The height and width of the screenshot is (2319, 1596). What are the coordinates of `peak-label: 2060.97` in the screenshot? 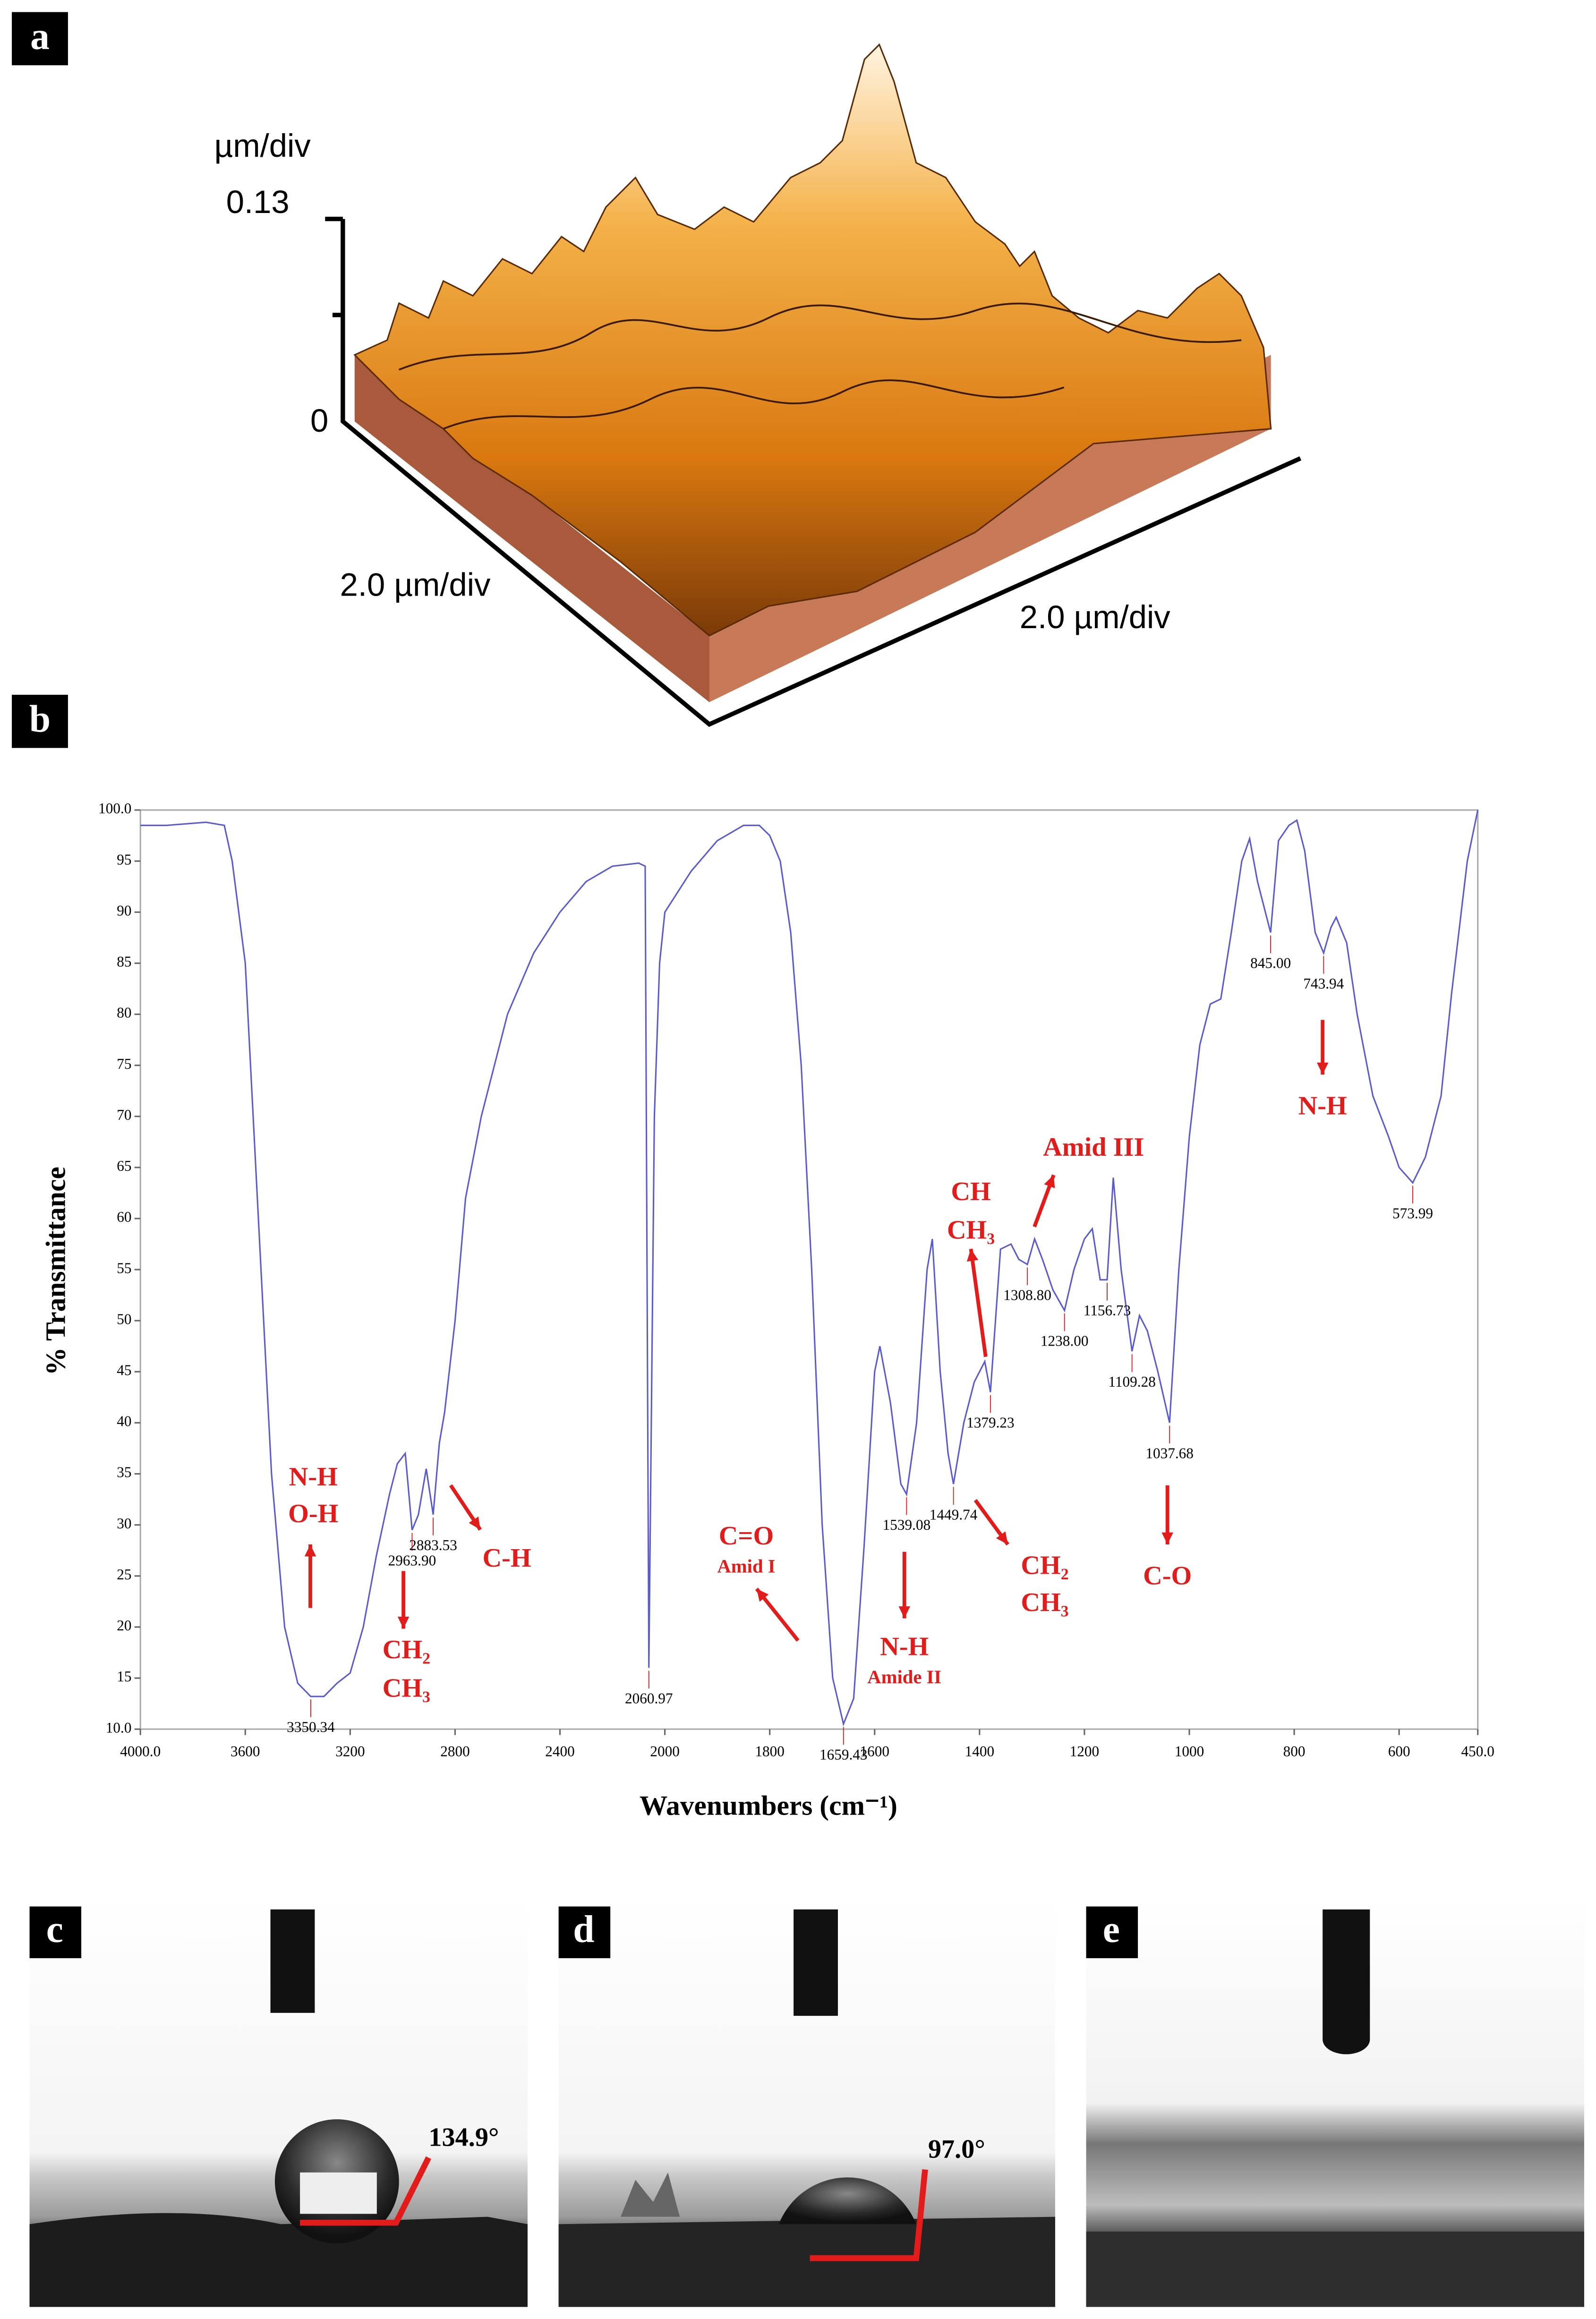 It's located at (649, 1698).